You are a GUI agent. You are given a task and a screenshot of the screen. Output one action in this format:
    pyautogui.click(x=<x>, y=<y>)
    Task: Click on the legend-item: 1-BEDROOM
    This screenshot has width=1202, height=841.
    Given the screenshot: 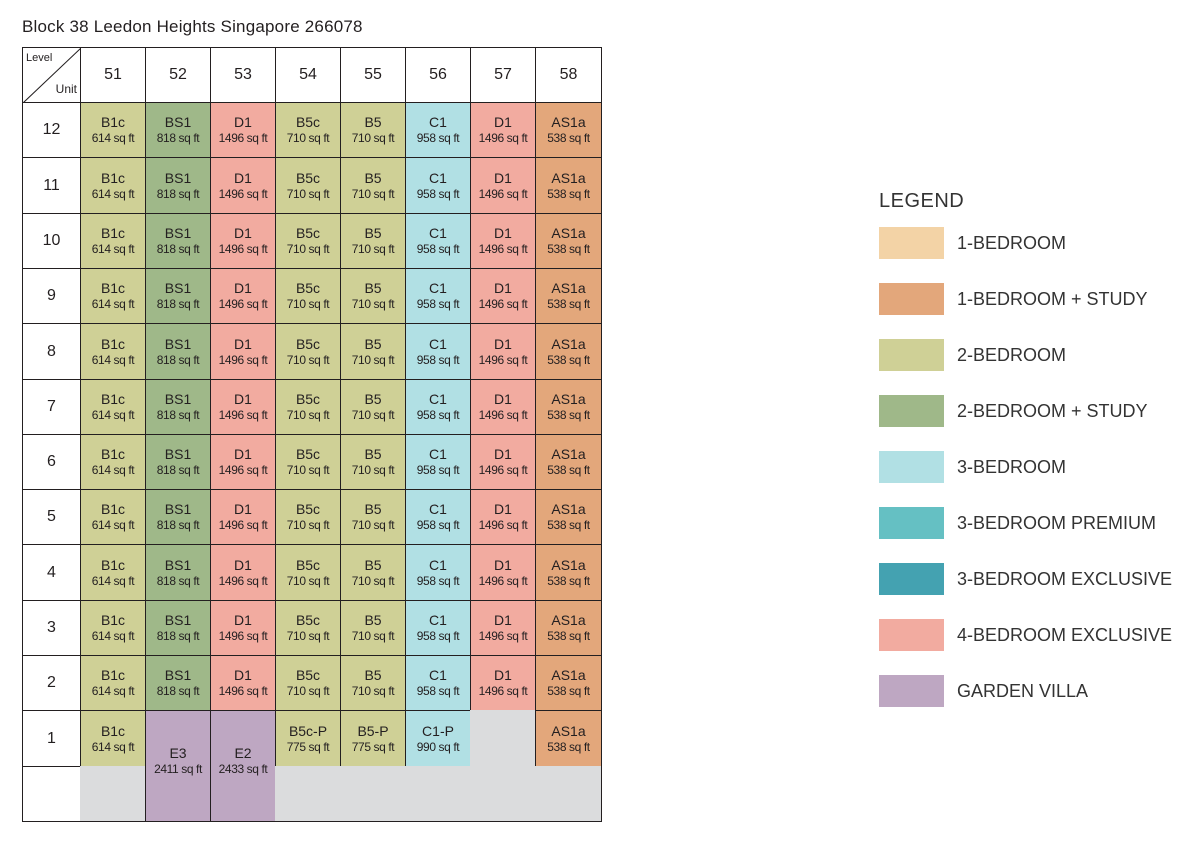 What is the action you would take?
    pyautogui.click(x=972, y=243)
    